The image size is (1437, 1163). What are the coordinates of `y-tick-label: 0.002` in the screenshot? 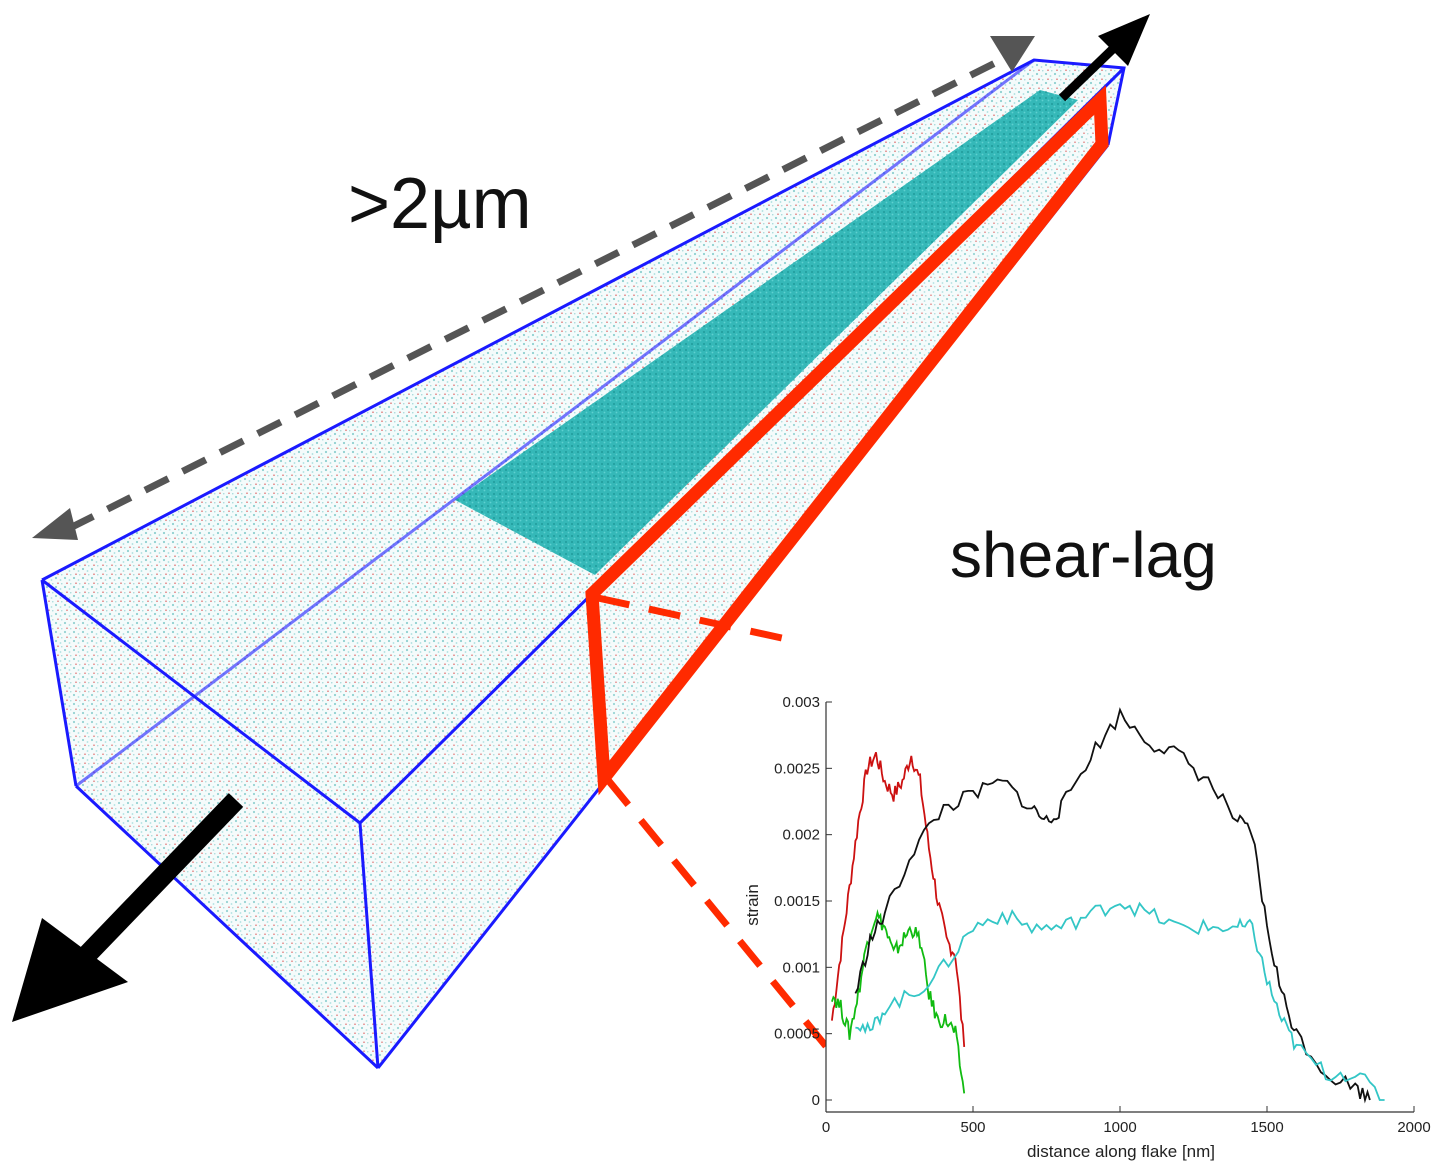 It's located at (801, 835).